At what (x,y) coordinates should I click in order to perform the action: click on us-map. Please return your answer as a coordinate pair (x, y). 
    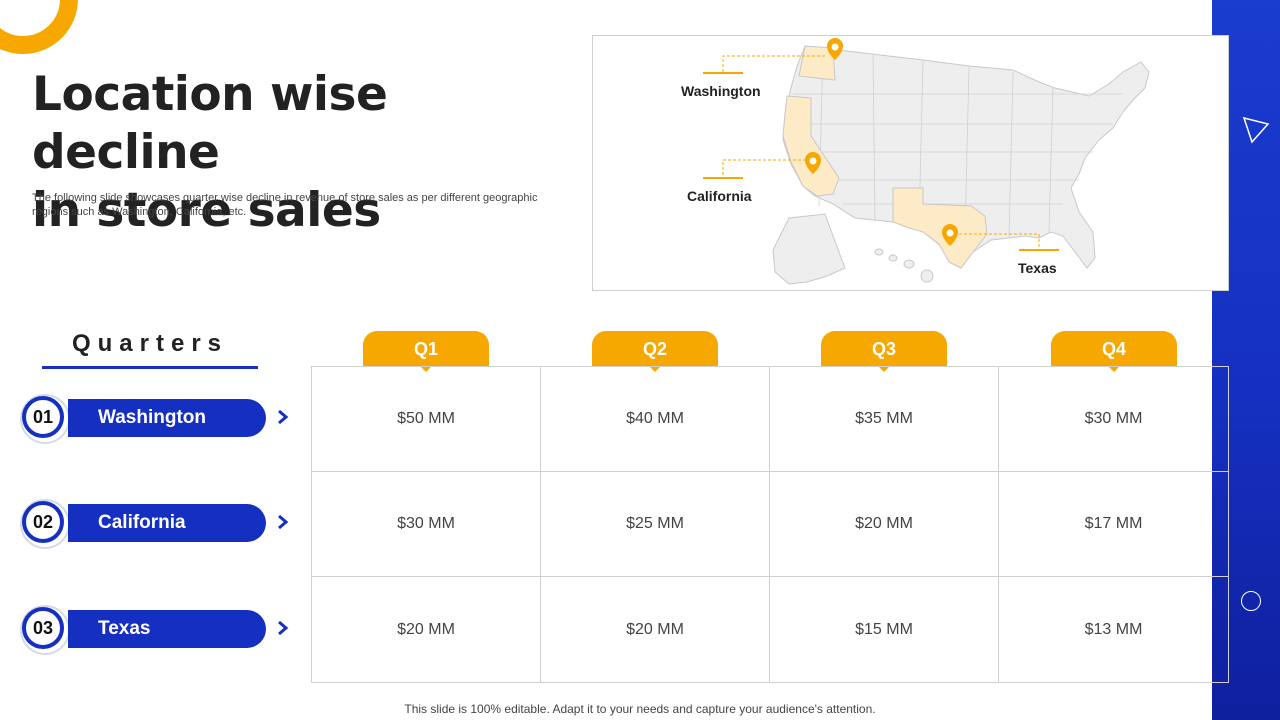
    Looking at the image, I should click on (926, 161).